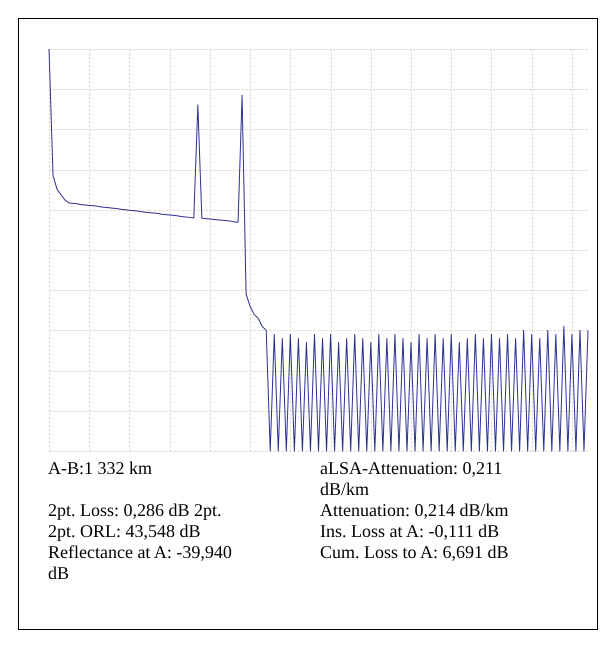 The height and width of the screenshot is (646, 610). What do you see at coordinates (415, 552) in the screenshot?
I see `text: Cum. Loss to A: 6,691 dB` at bounding box center [415, 552].